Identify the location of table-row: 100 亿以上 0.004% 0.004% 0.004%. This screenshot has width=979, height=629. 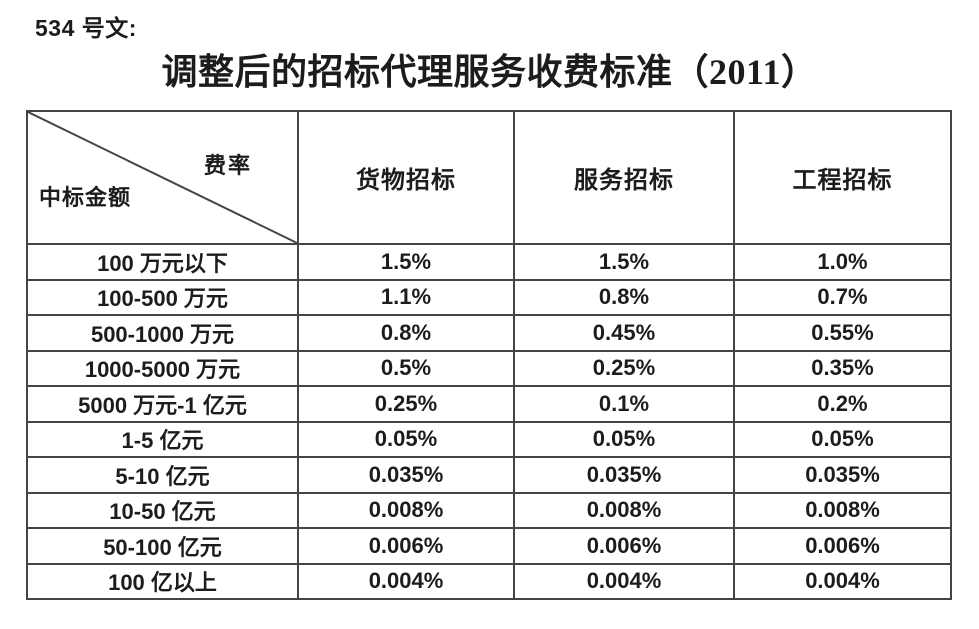
(489, 581).